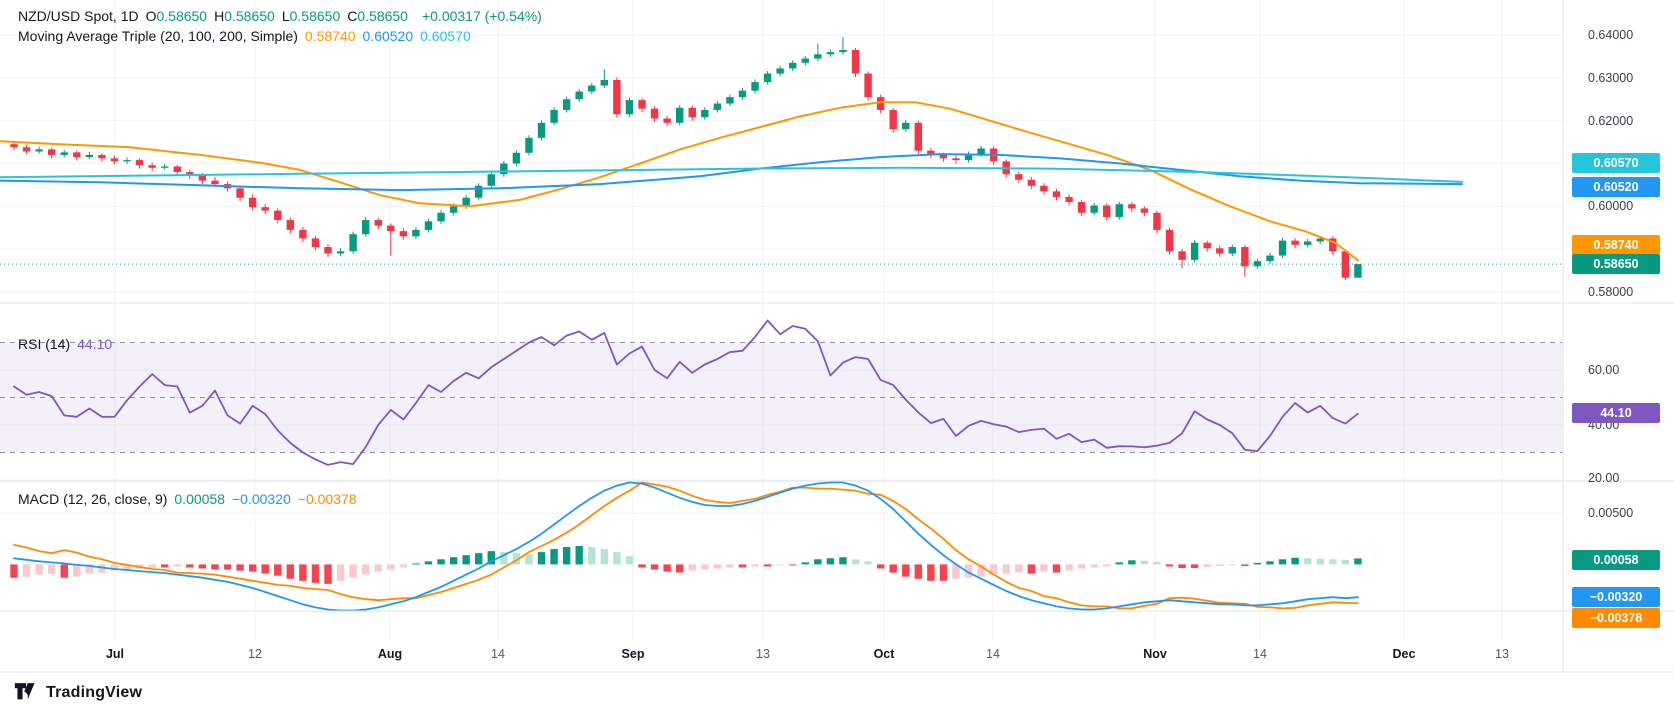 This screenshot has height=718, width=1674. What do you see at coordinates (1611, 206) in the screenshot?
I see `price-axis-label: 0.60000` at bounding box center [1611, 206].